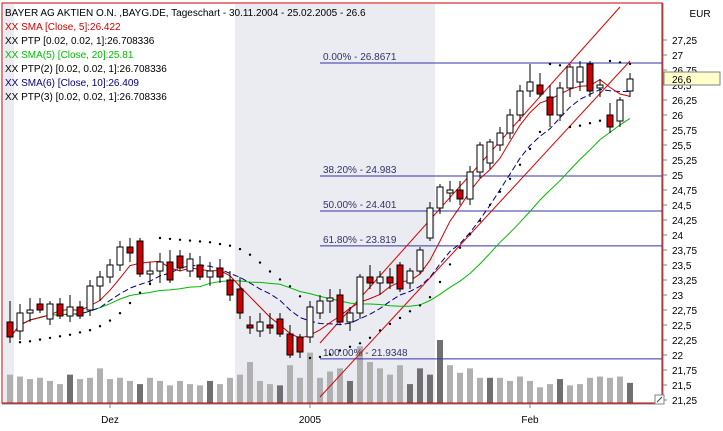  Describe the element at coordinates (332, 414) in the screenshot. I see `time-axis: Dez 2005 Feb` at that location.